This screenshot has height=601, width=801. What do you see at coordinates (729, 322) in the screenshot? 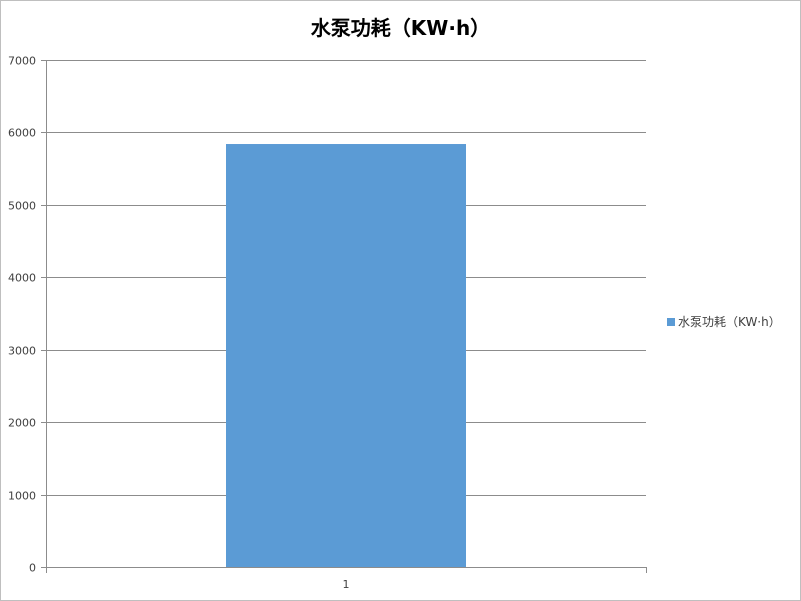
I see `legend-label: 水泵功耗（KW·h）` at bounding box center [729, 322].